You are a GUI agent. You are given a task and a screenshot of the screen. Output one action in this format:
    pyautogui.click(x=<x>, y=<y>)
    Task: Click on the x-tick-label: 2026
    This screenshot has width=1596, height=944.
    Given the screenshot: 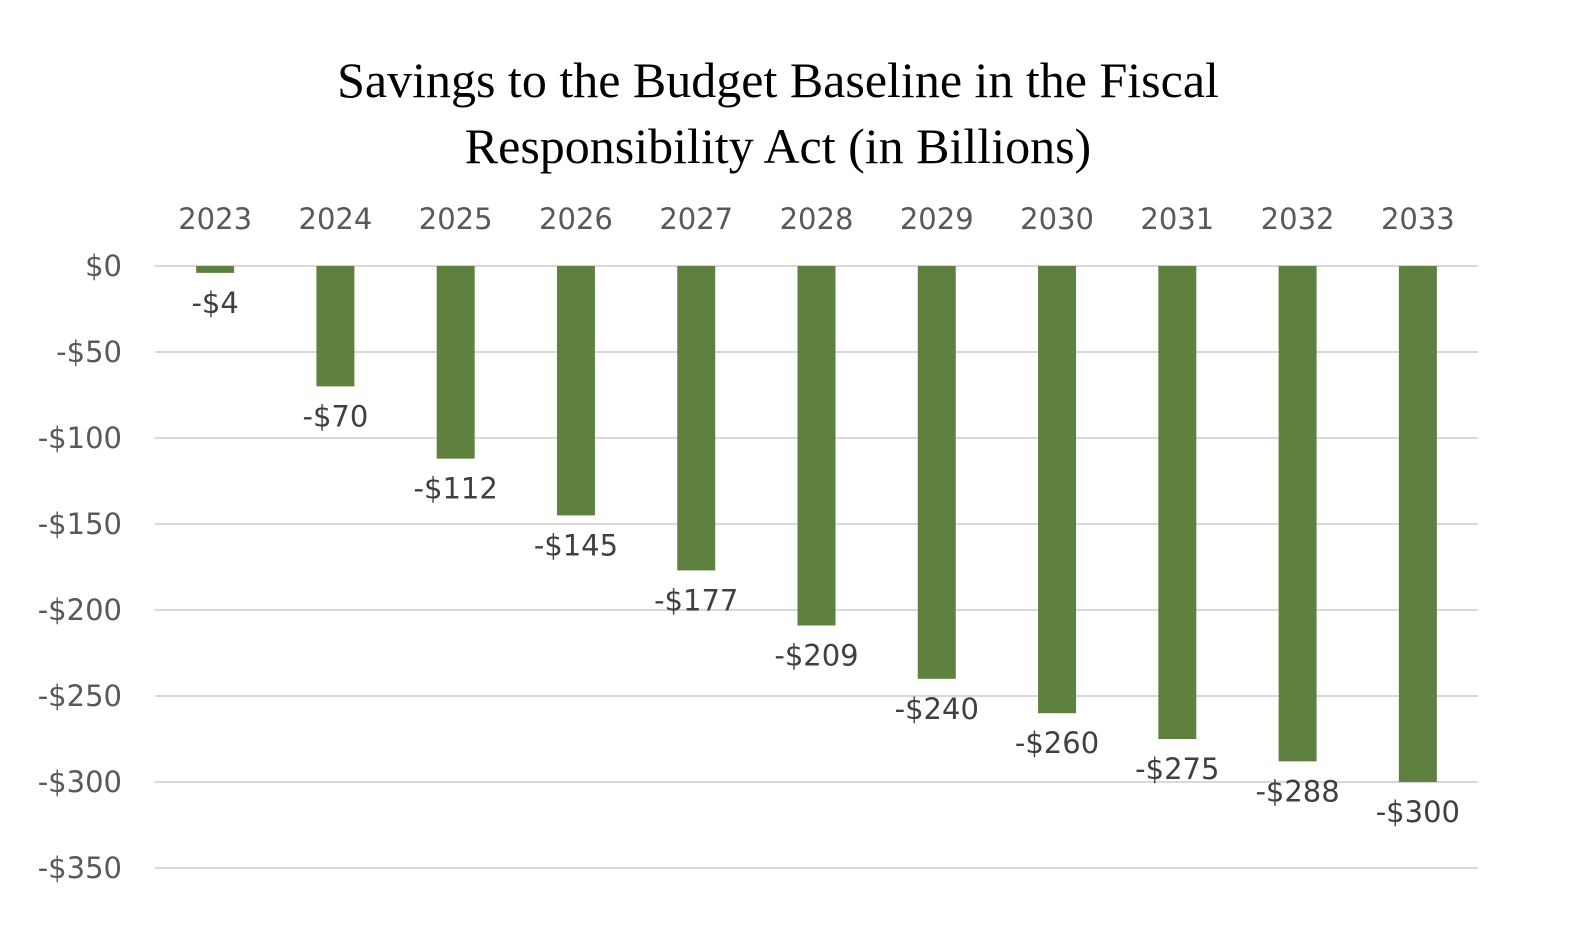 What is the action you would take?
    pyautogui.click(x=576, y=219)
    